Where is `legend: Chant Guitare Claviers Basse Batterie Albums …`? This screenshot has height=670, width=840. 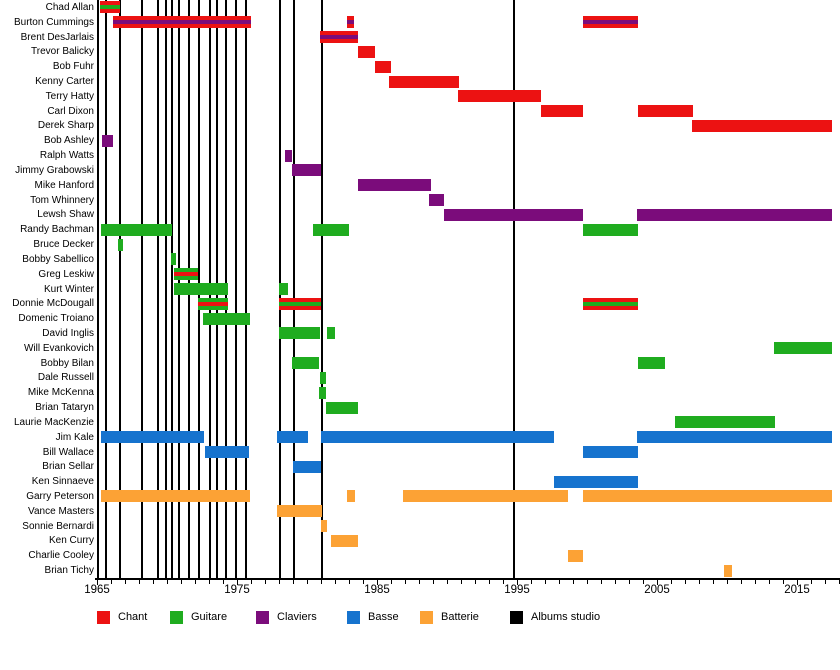 legend: Chant Guitare Claviers Basse Batterie Albums … is located at coordinates (420, 621).